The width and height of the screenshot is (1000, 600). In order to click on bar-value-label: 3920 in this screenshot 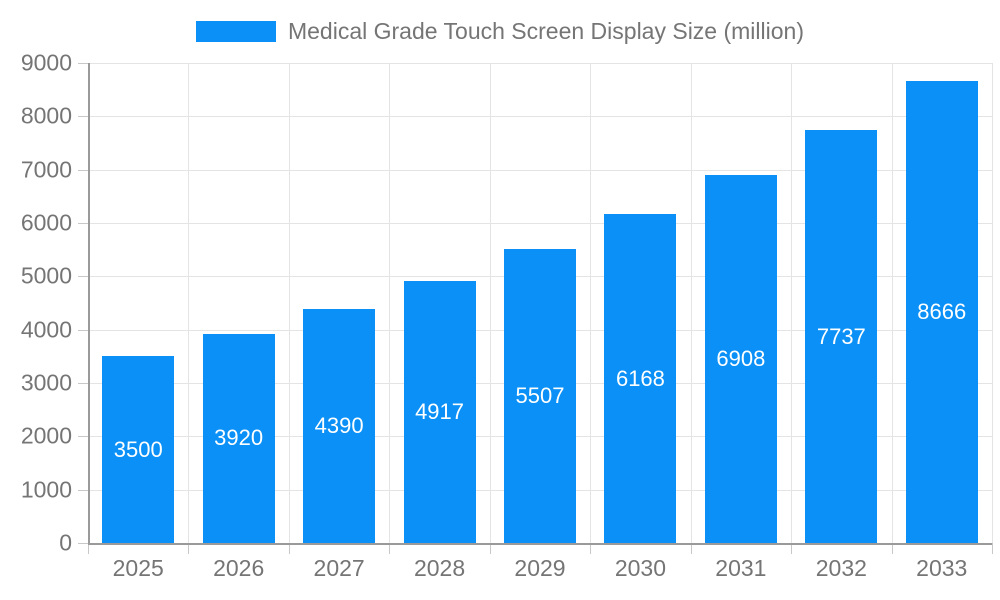, I will do `click(239, 438)`.